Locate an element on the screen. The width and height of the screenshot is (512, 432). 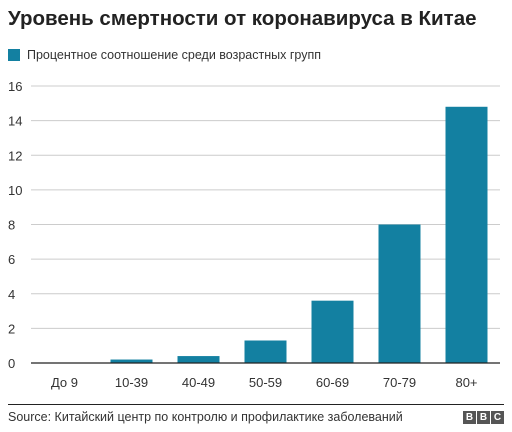
y-tick-label: 14 is located at coordinates (15, 121).